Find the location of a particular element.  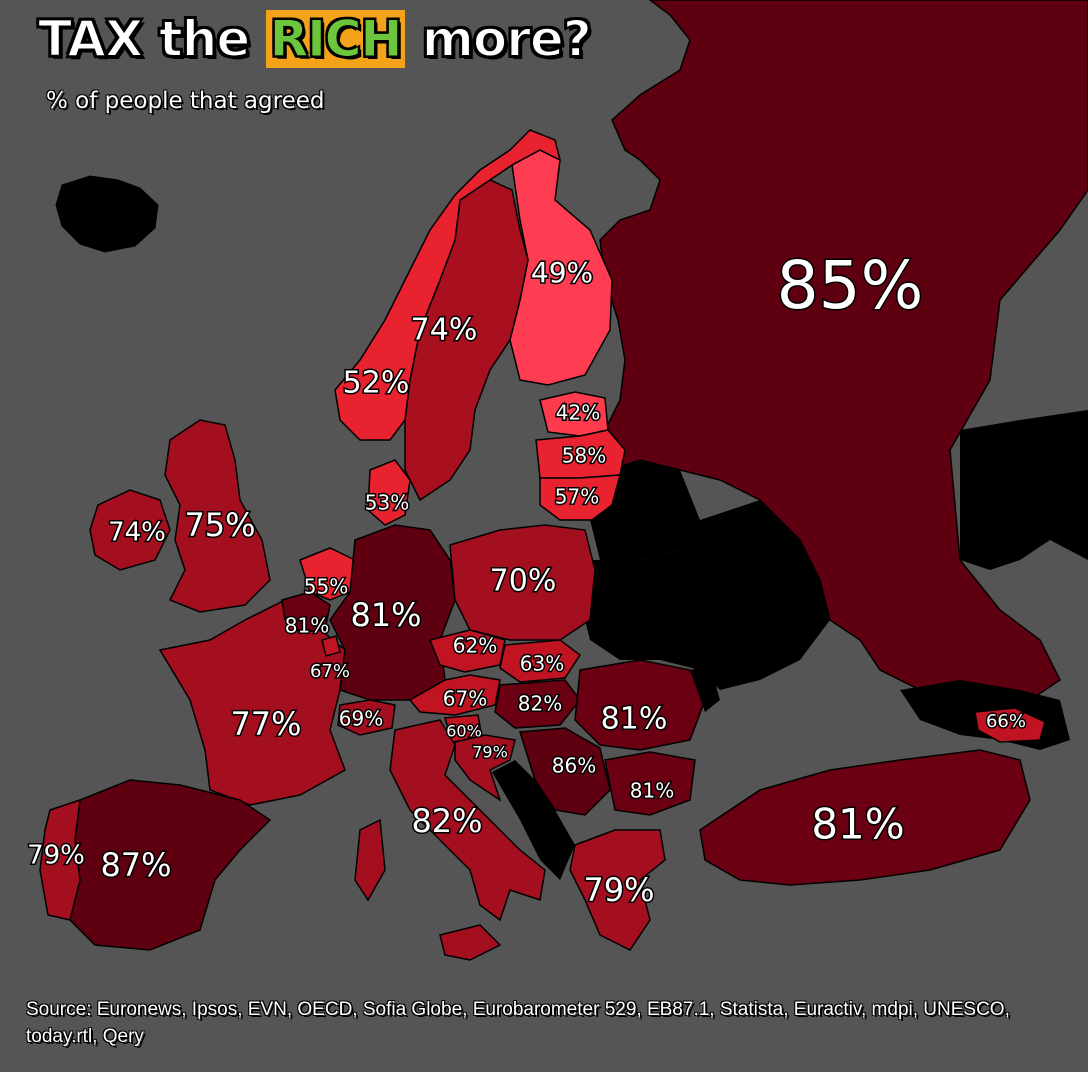

value-label-france: 77% is located at coordinates (265, 724).